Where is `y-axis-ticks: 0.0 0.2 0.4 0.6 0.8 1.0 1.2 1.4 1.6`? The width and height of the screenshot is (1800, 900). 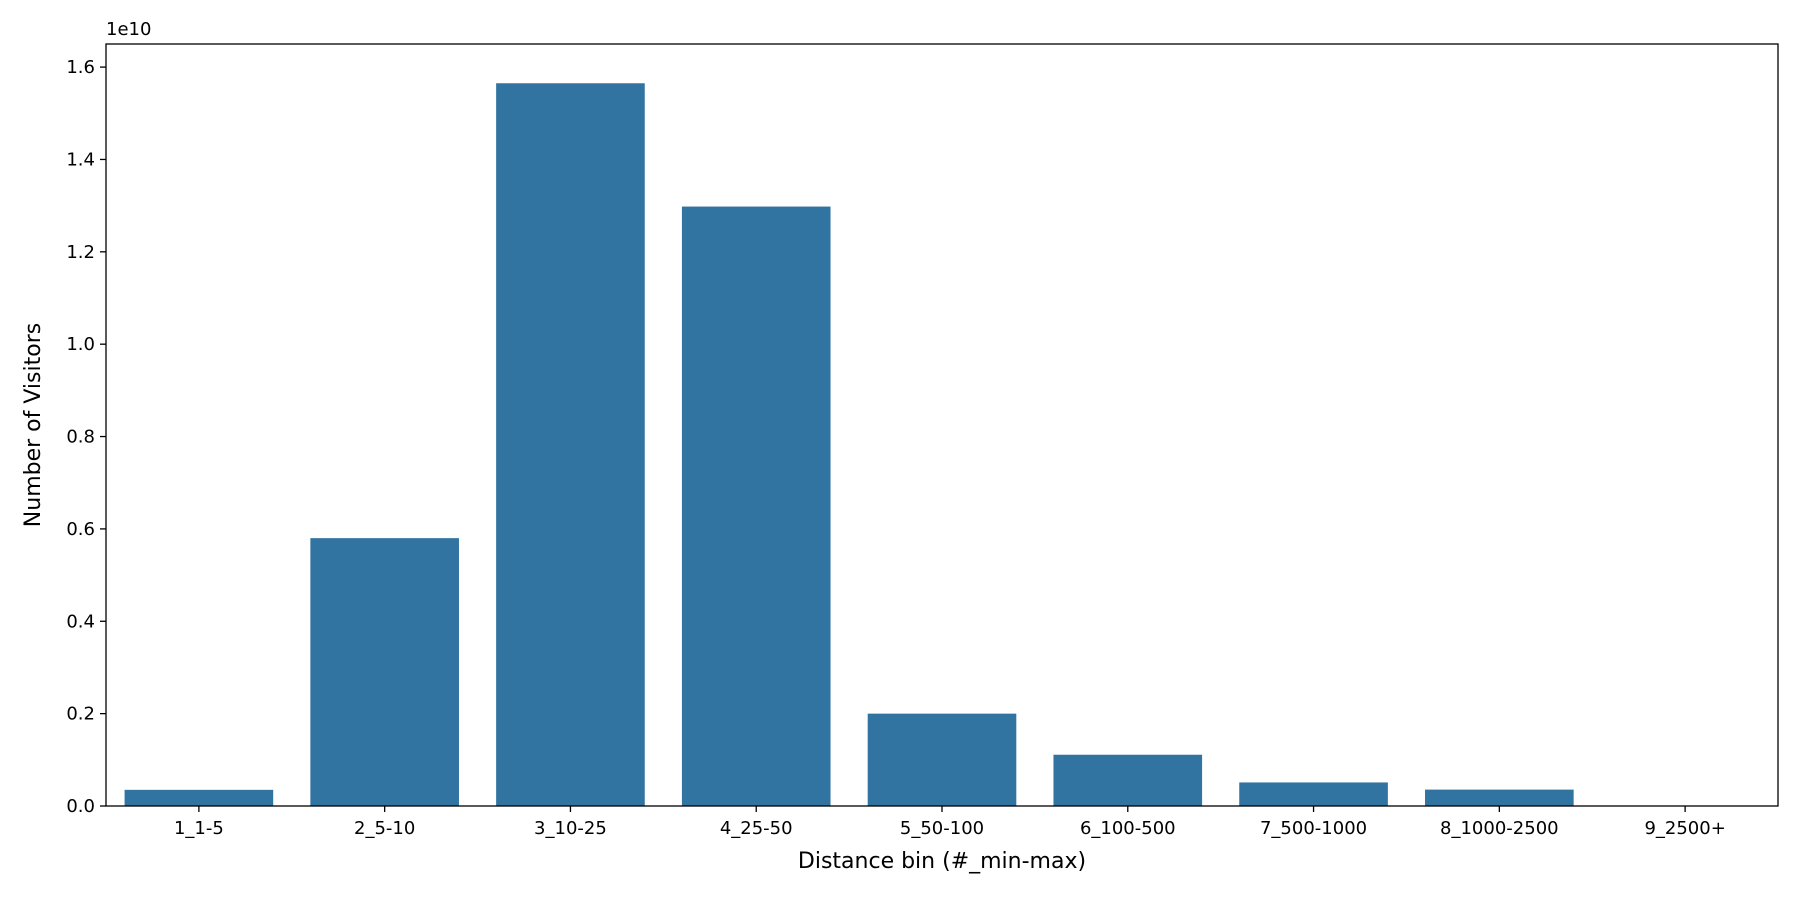 y-axis-ticks: 0.0 0.2 0.4 0.6 0.8 1.0 1.2 1.4 1.6 is located at coordinates (86, 437).